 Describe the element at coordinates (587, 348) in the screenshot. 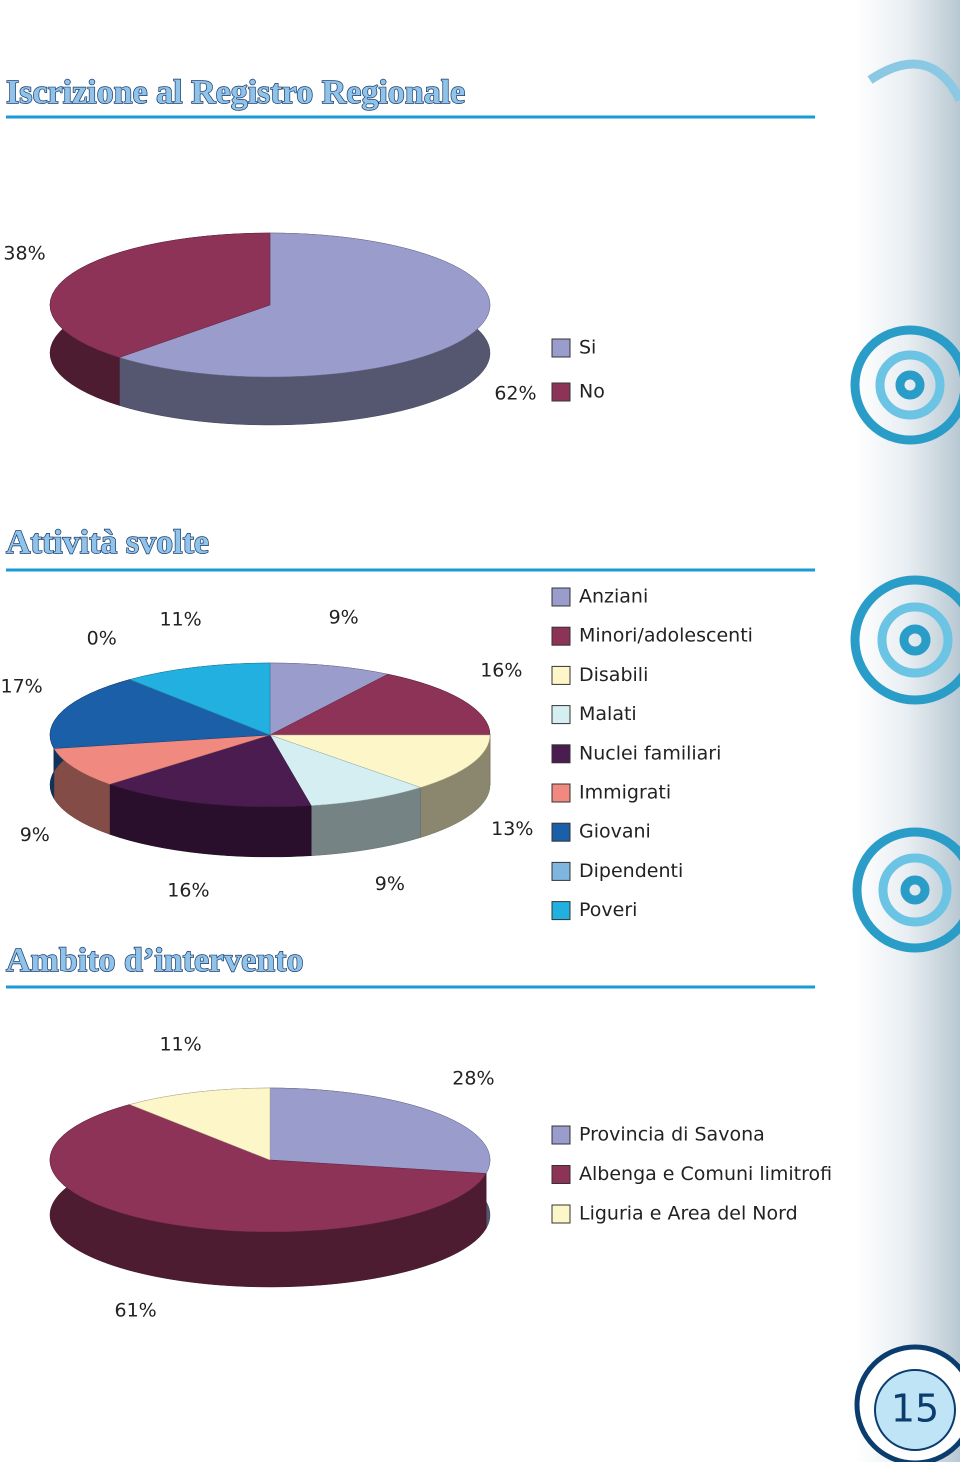

I see `legend-label: Si` at that location.